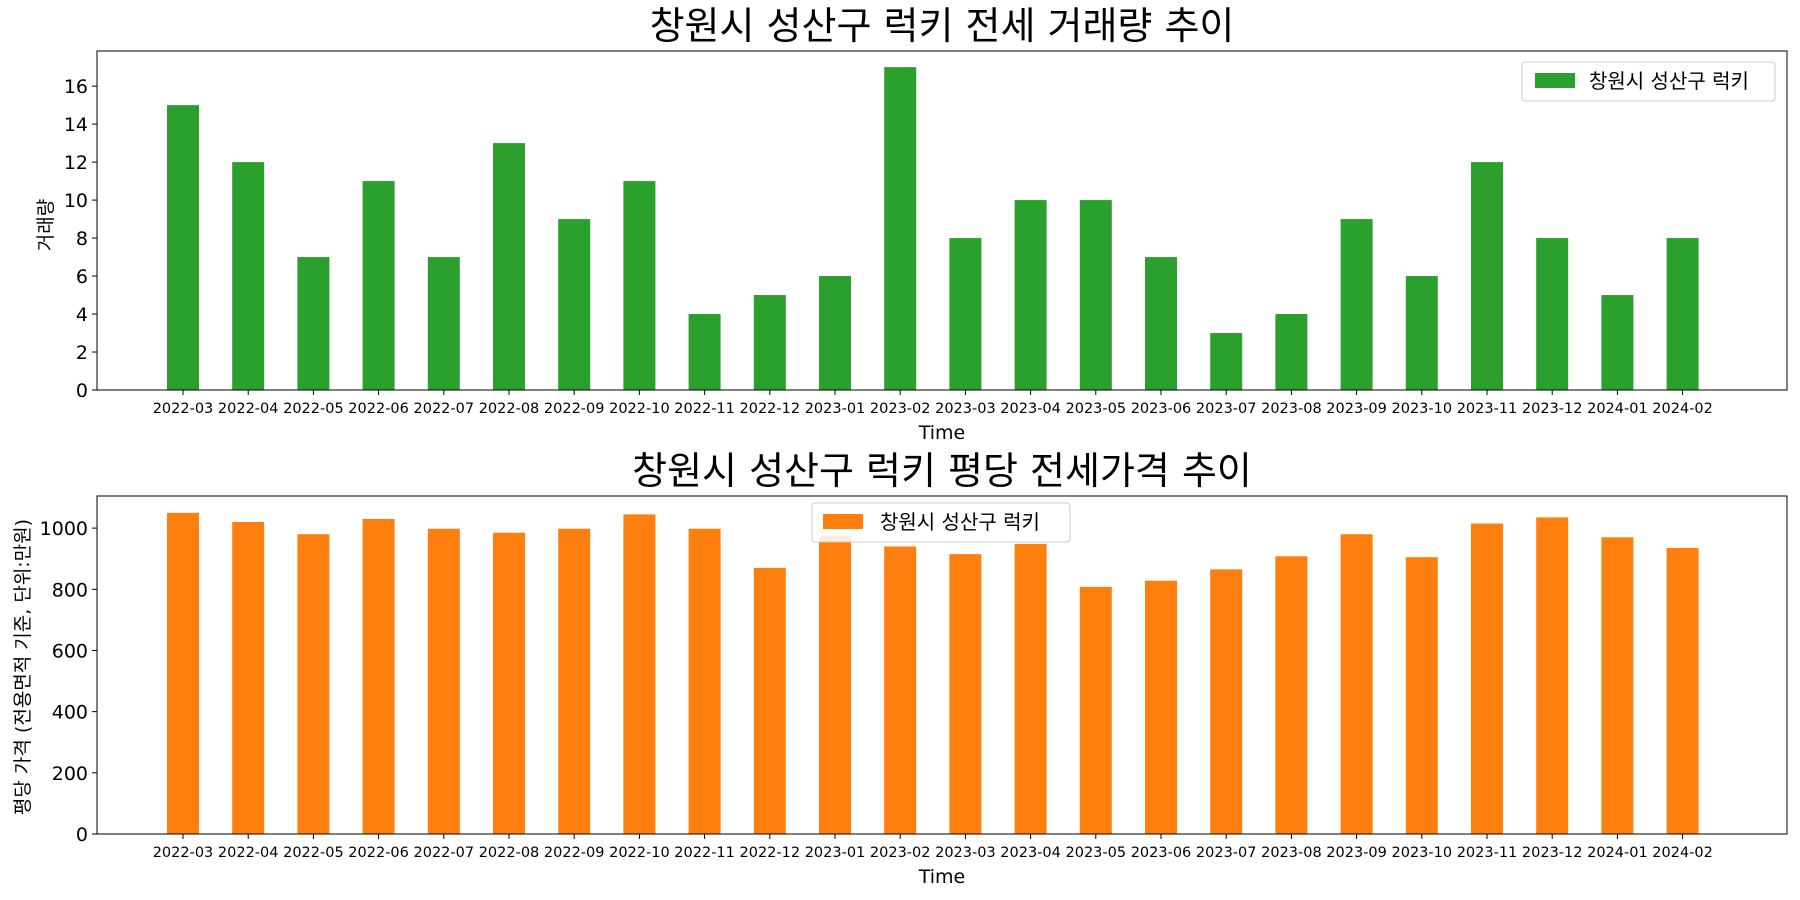 Image resolution: width=1800 pixels, height=900 pixels. What do you see at coordinates (82, 315) in the screenshot?
I see `volume-y-tick-label: 4` at bounding box center [82, 315].